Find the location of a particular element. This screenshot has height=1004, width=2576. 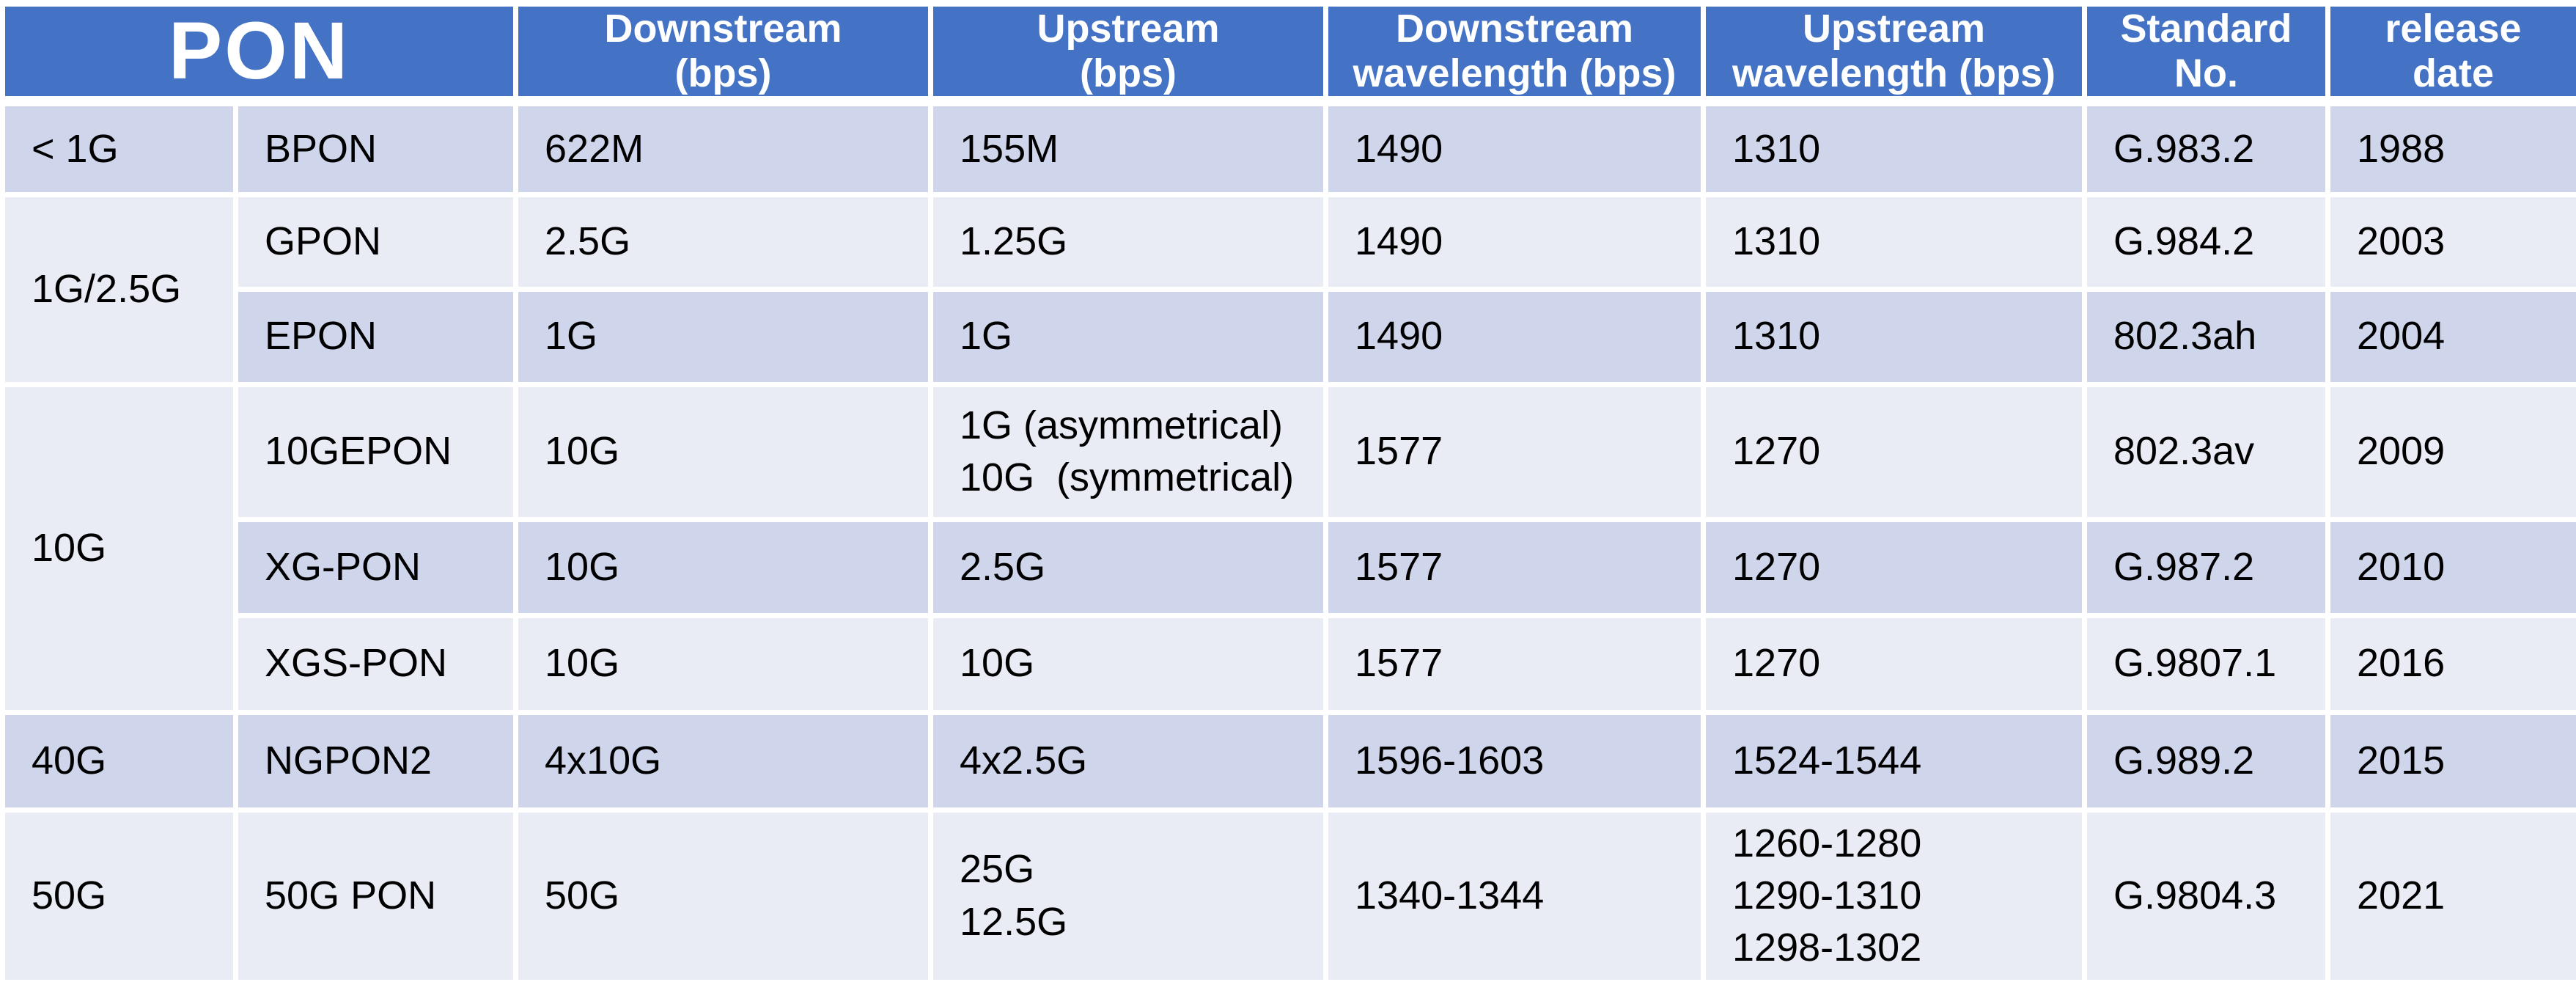

header-standard-no: Standard No. is located at coordinates (2206, 53).